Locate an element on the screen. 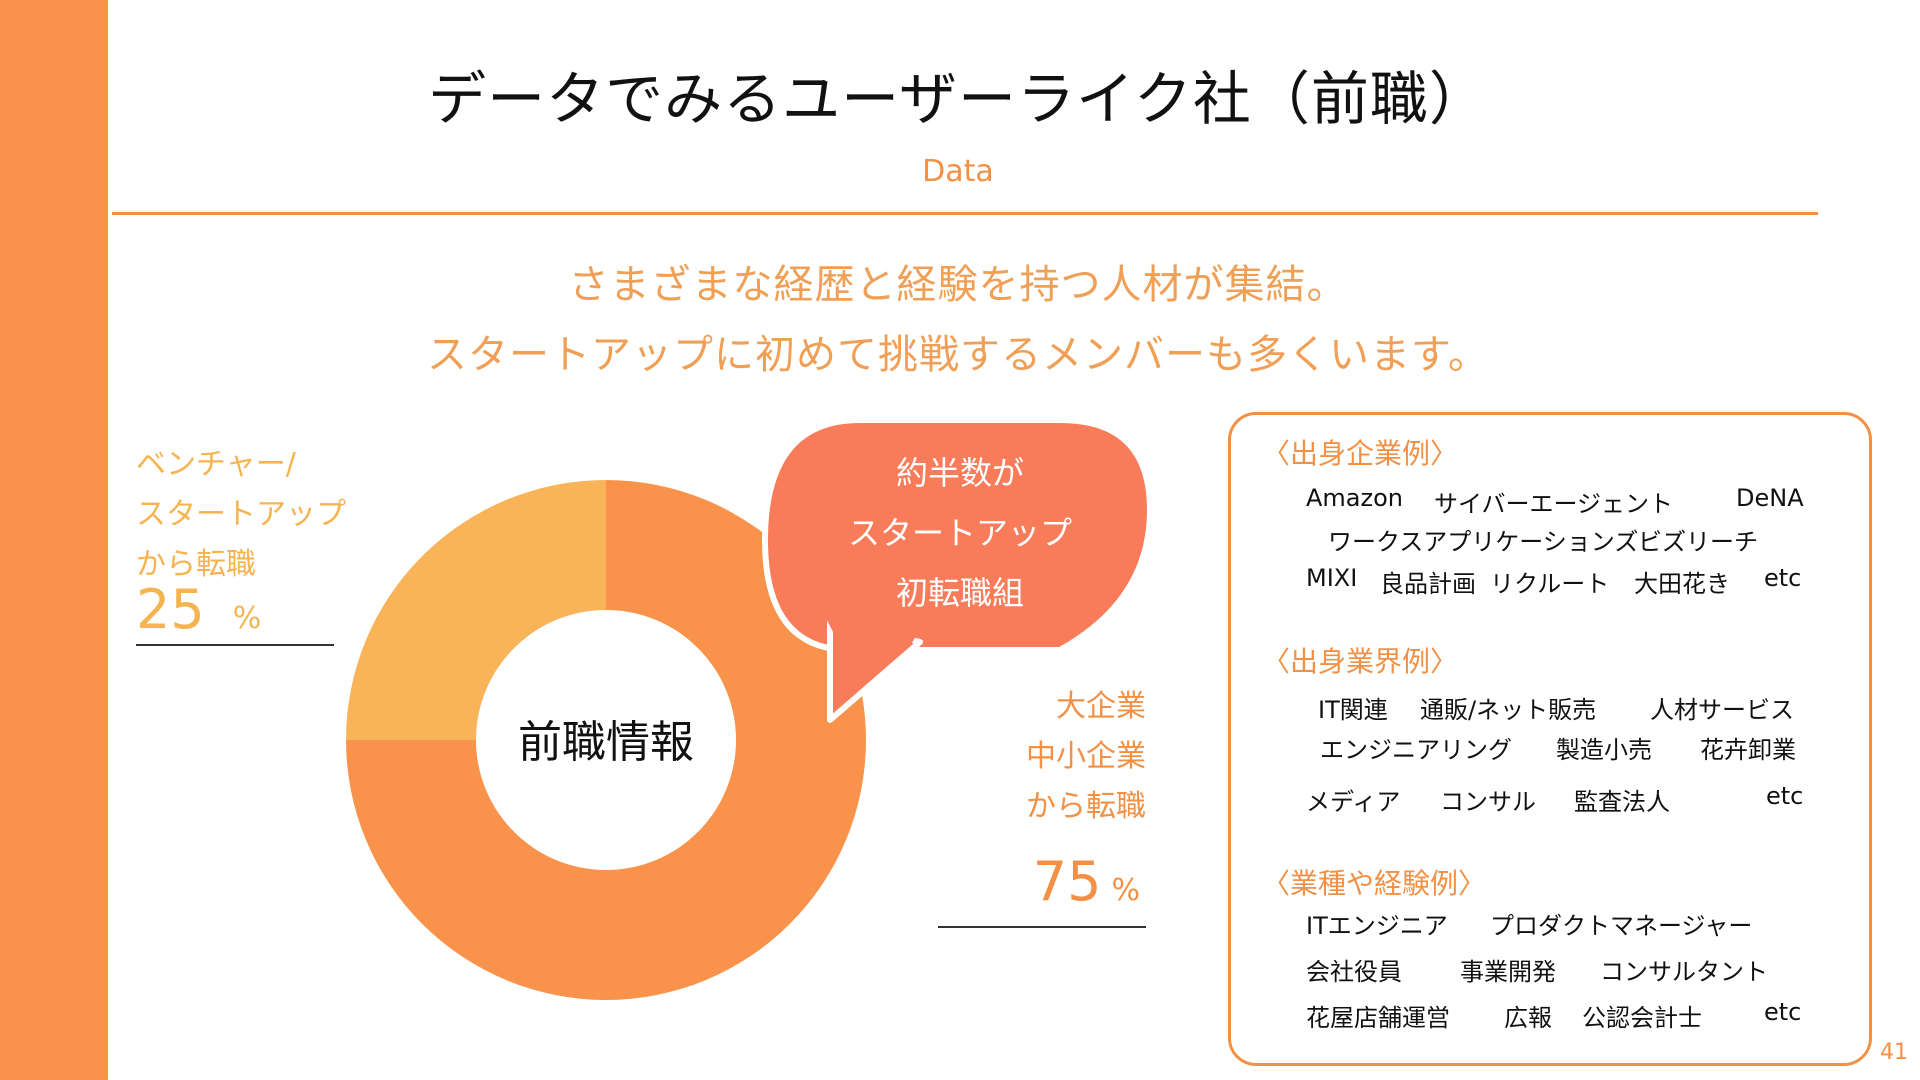  bubble-line-3: 初転職組 is located at coordinates (959, 593).